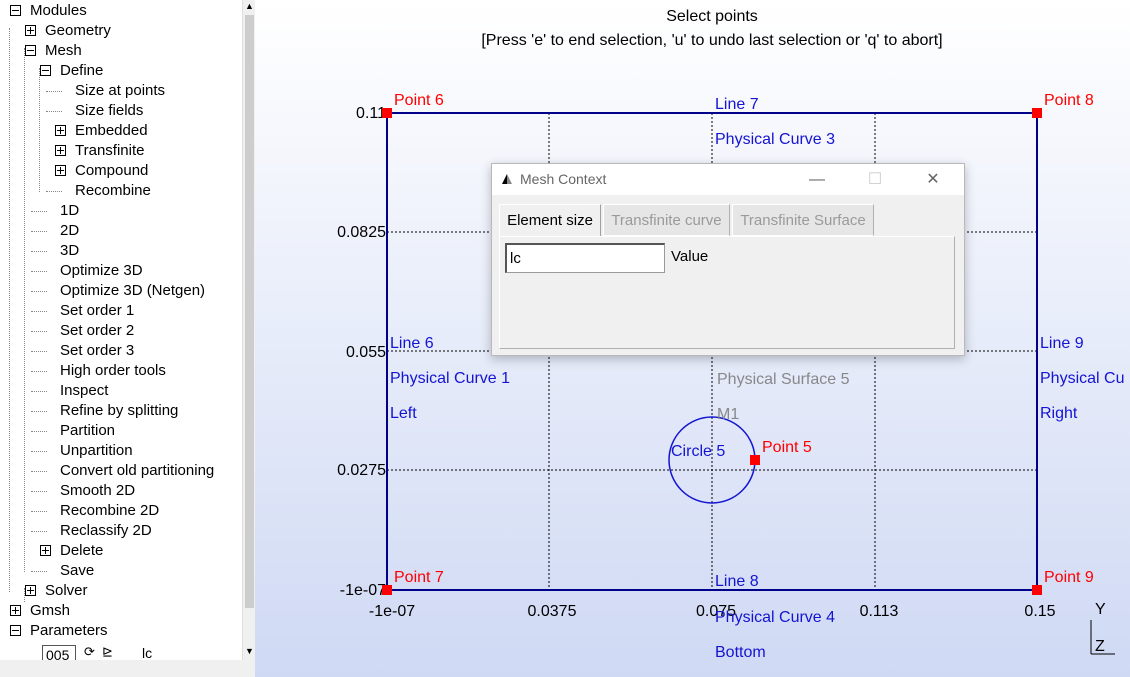  I want to click on tree-item: 2D, so click(121, 231).